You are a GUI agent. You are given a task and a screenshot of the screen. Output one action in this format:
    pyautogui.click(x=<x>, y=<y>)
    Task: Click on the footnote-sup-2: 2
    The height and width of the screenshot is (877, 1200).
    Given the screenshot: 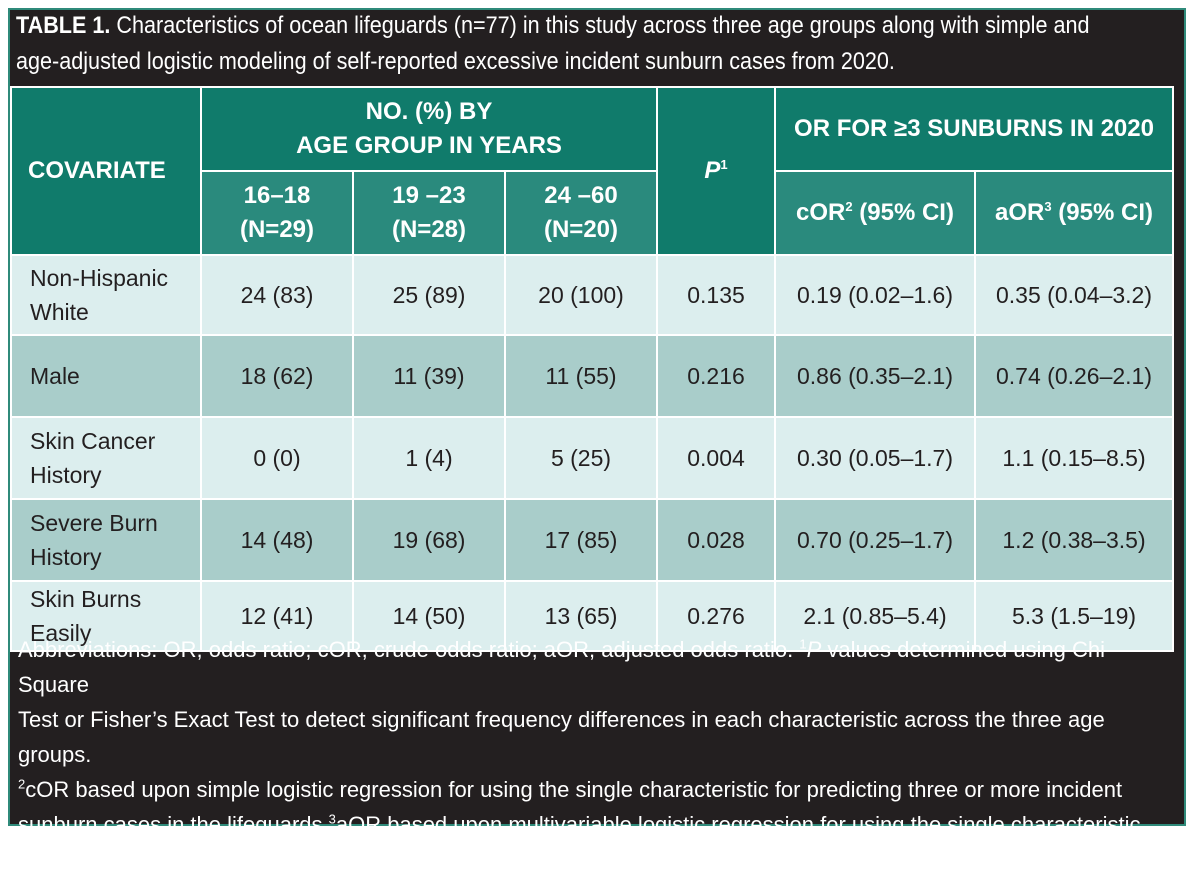 What is the action you would take?
    pyautogui.click(x=22, y=784)
    